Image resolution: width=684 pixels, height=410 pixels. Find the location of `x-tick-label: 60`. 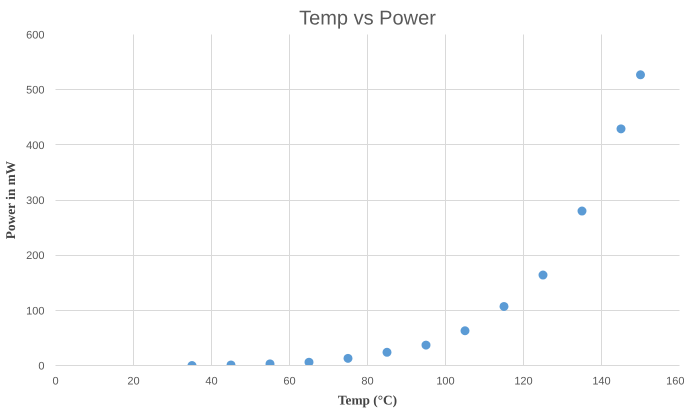

x-tick-label: 60 is located at coordinates (289, 382).